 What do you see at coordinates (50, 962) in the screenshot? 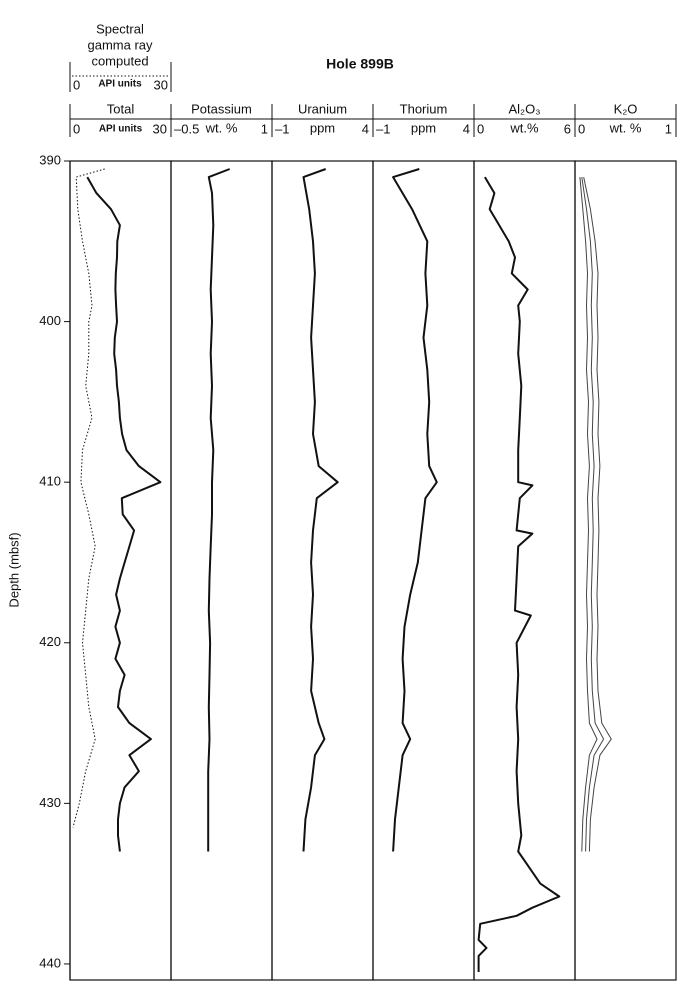
I see `y-tick-label: 440` at bounding box center [50, 962].